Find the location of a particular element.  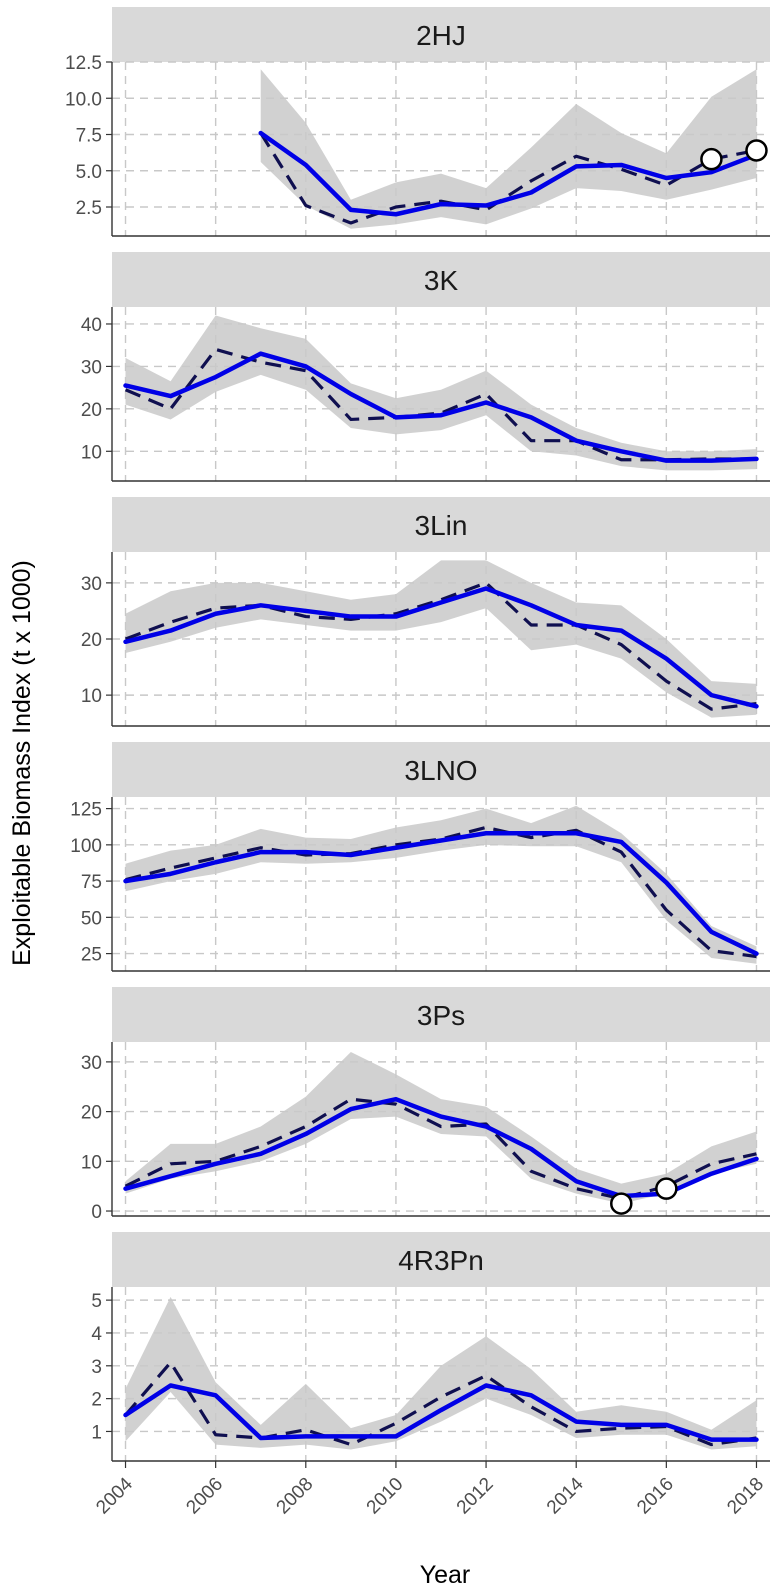

panel-2HJ: 2HJ 2.5 5.0 7.5 10.0 12.5 is located at coordinates (417, 122).